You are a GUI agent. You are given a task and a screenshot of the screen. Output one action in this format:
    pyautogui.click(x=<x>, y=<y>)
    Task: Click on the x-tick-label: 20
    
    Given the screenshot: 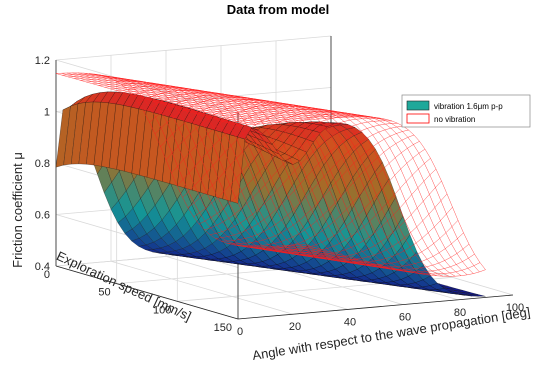 What is the action you would take?
    pyautogui.click(x=295, y=327)
    